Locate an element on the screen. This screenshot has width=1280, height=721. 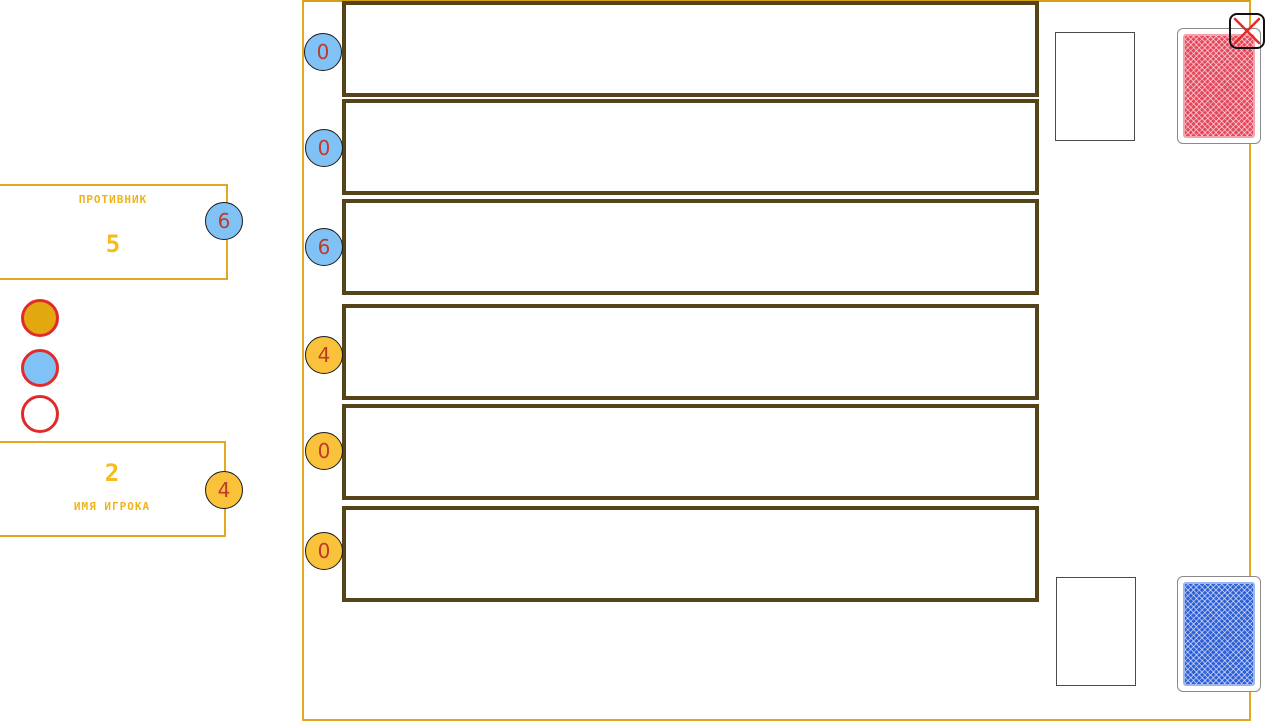
row-2-score-badge: 0 is located at coordinates (324, 148).